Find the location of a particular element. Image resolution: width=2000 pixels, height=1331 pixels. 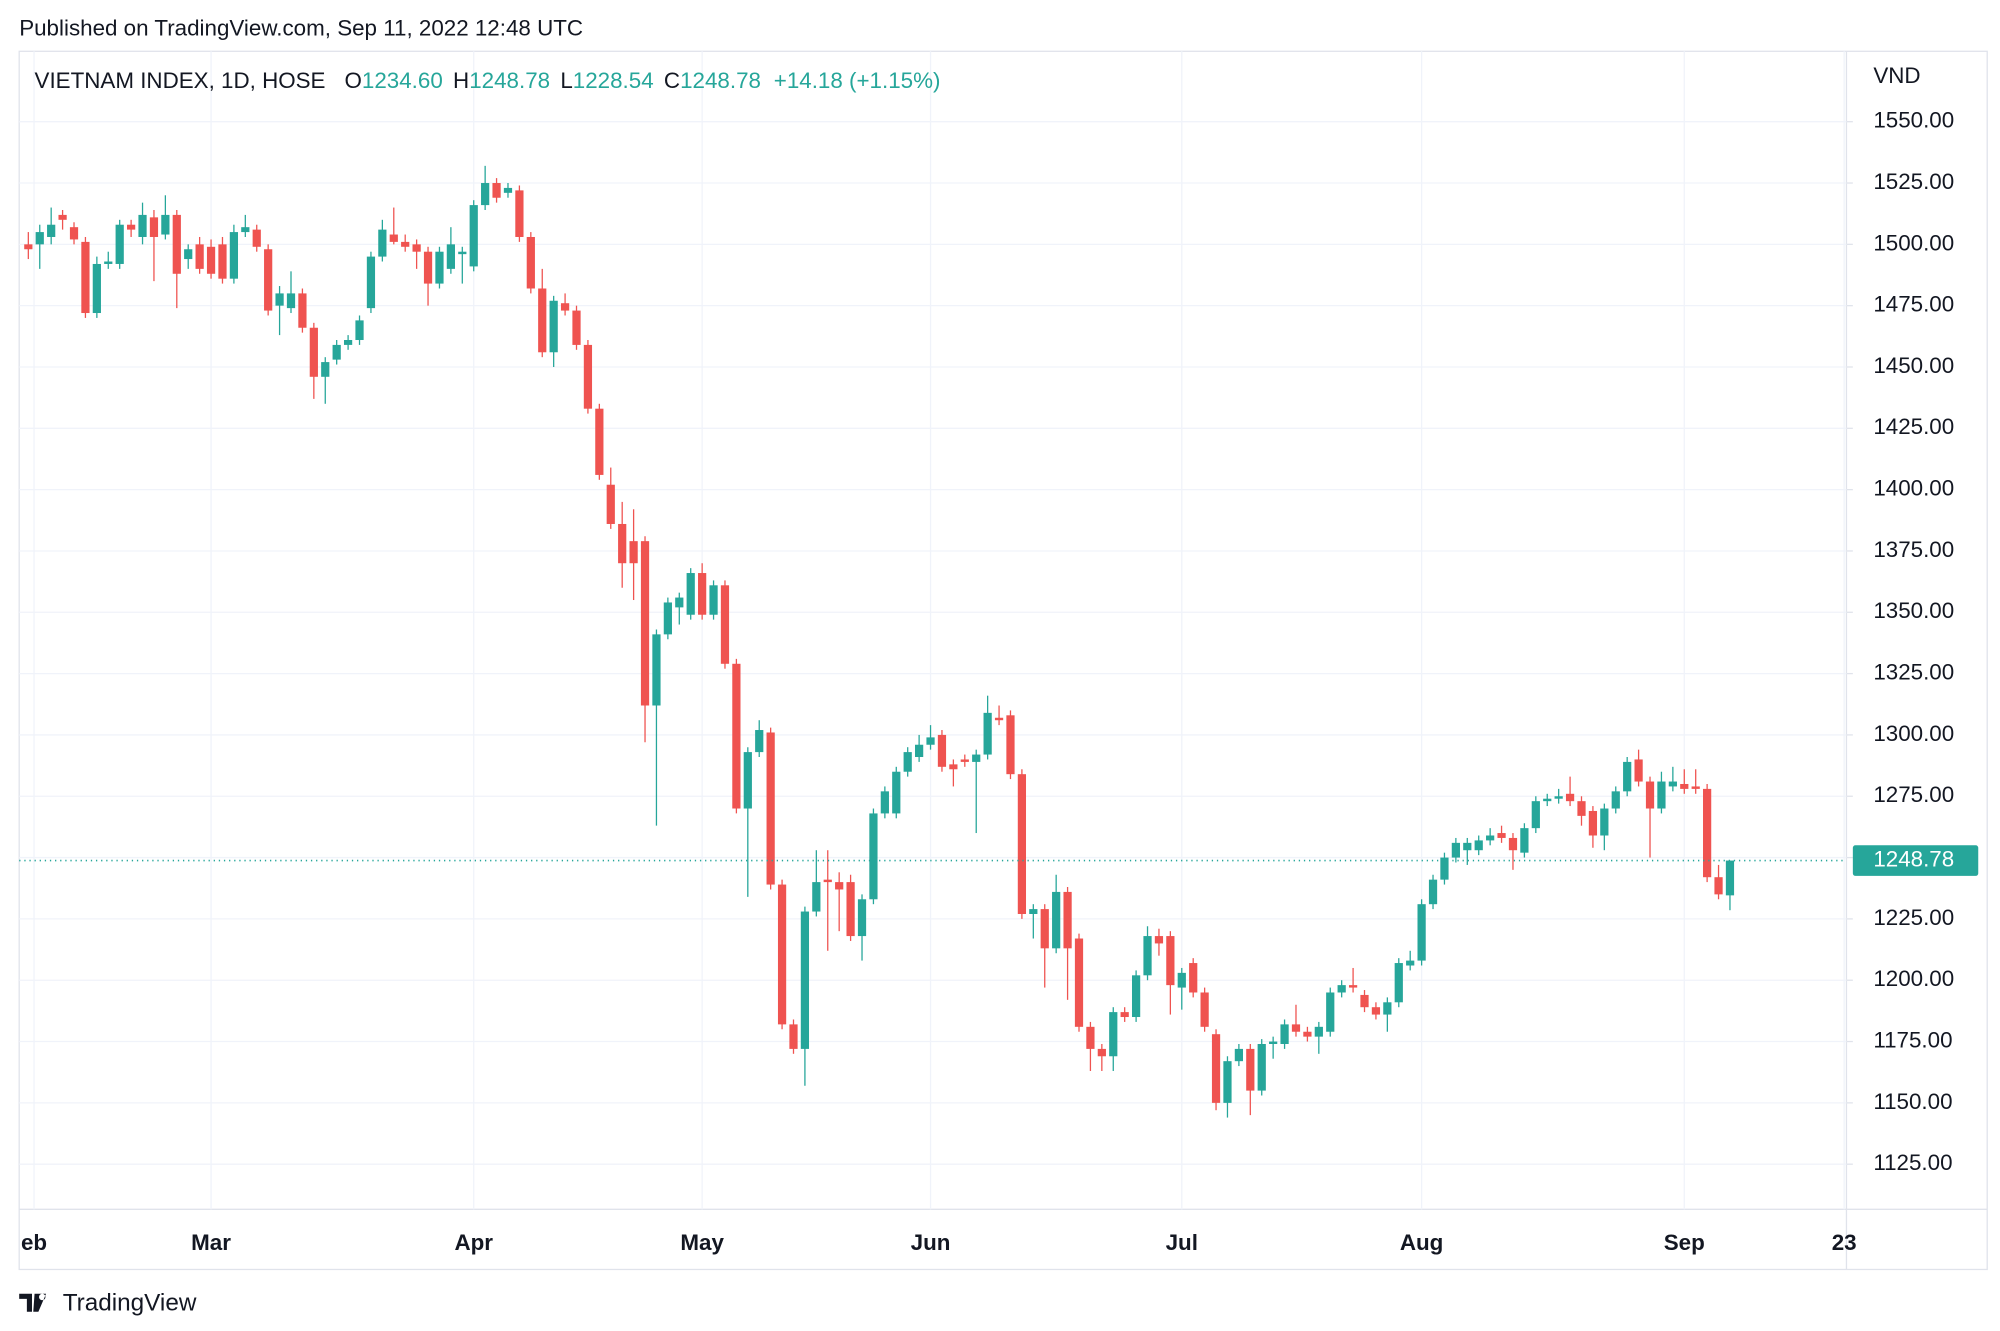

y-tick-label: 1450.00 is located at coordinates (1913, 365).